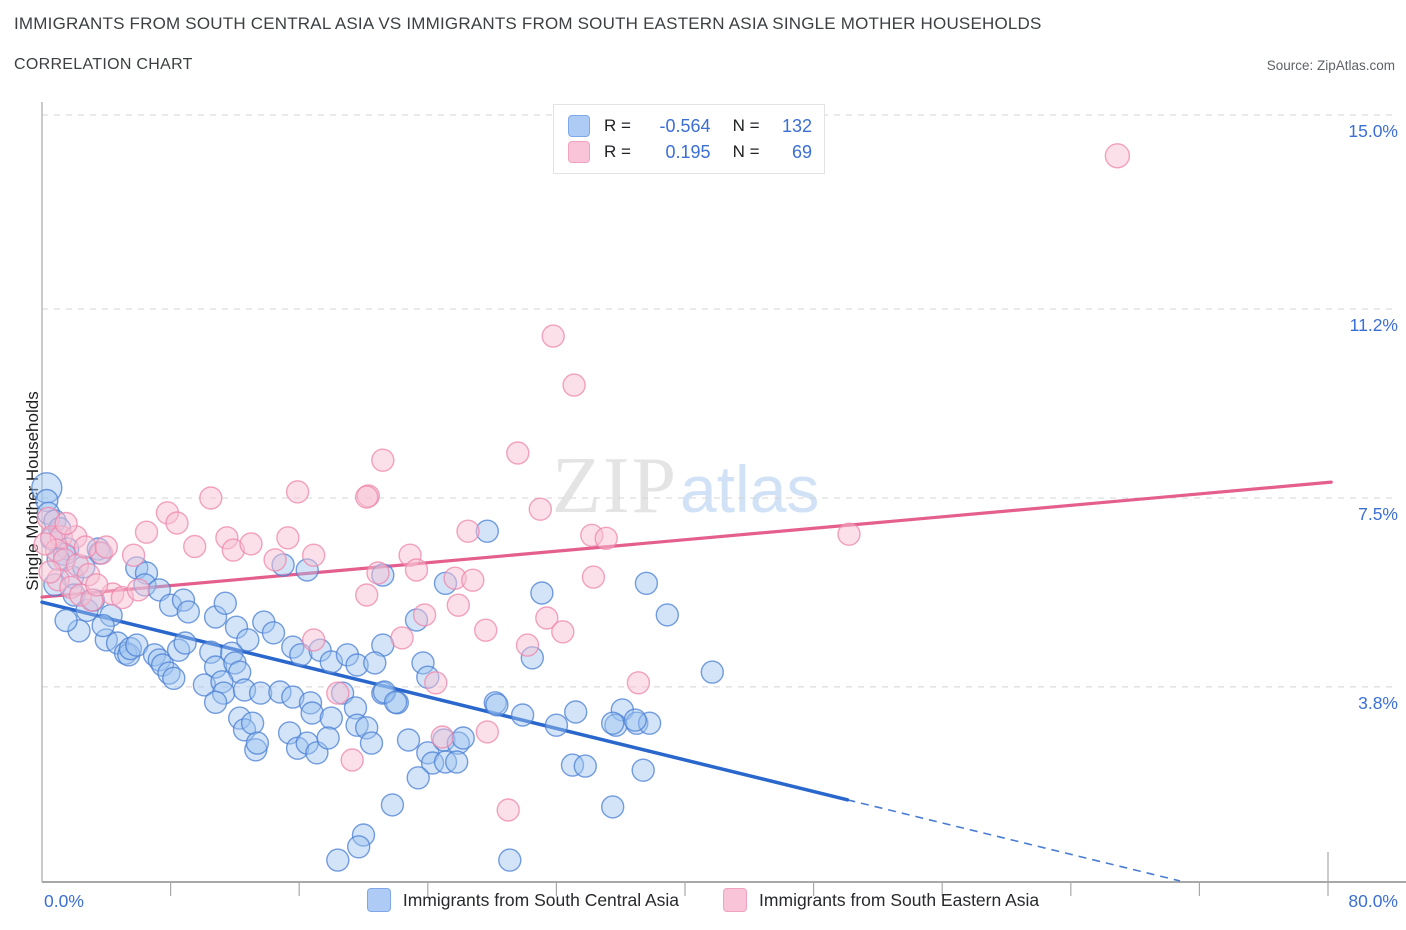  I want to click on legend-item-south-central-asia: Immigrants from South Central Asia, so click(522, 900).